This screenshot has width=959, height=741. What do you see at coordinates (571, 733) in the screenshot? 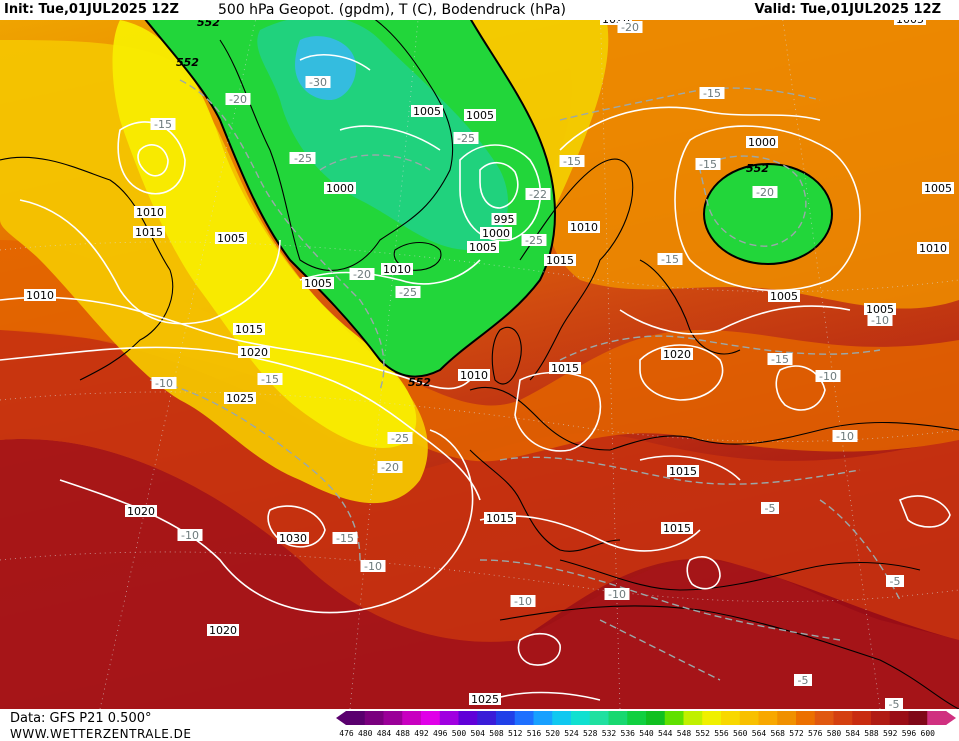
I see `scale-tick-label: 524` at bounding box center [571, 733].